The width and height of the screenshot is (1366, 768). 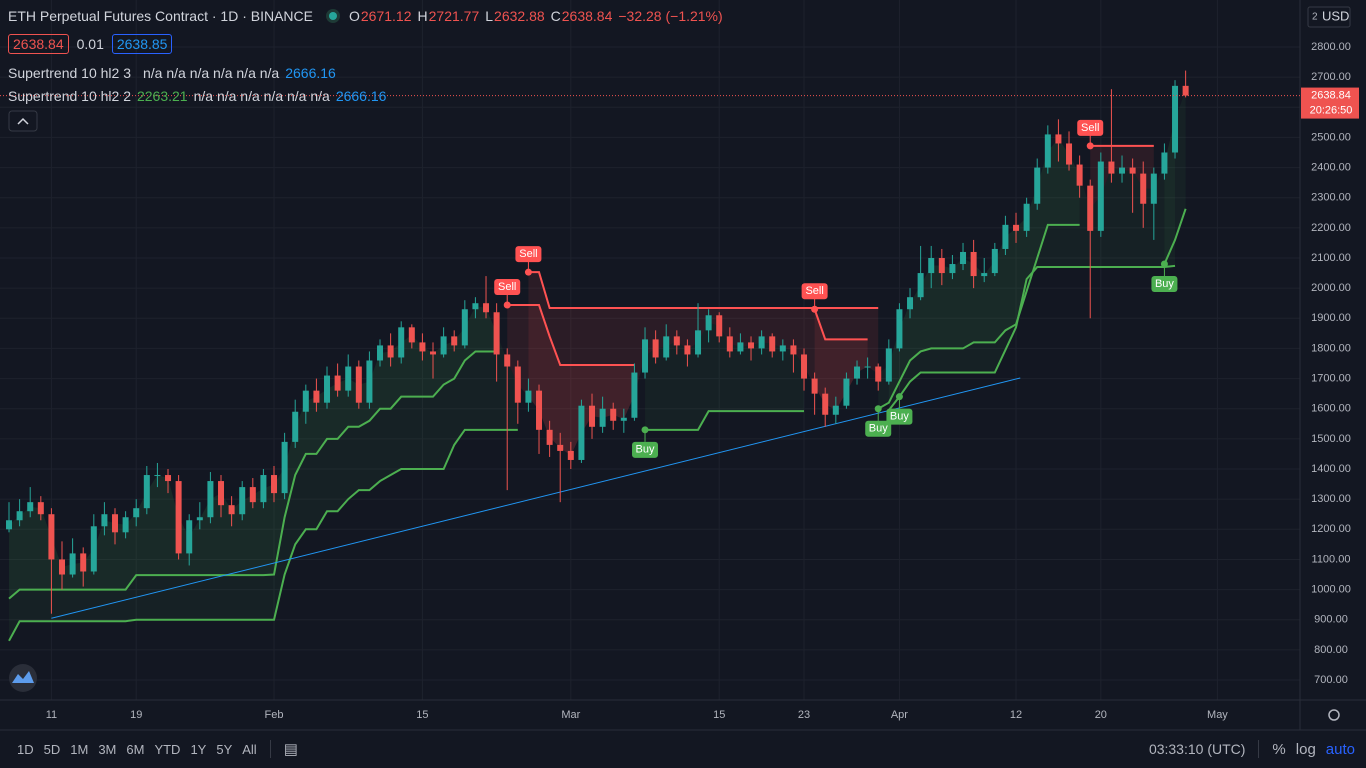 I want to click on interval-button: All, so click(x=249, y=749).